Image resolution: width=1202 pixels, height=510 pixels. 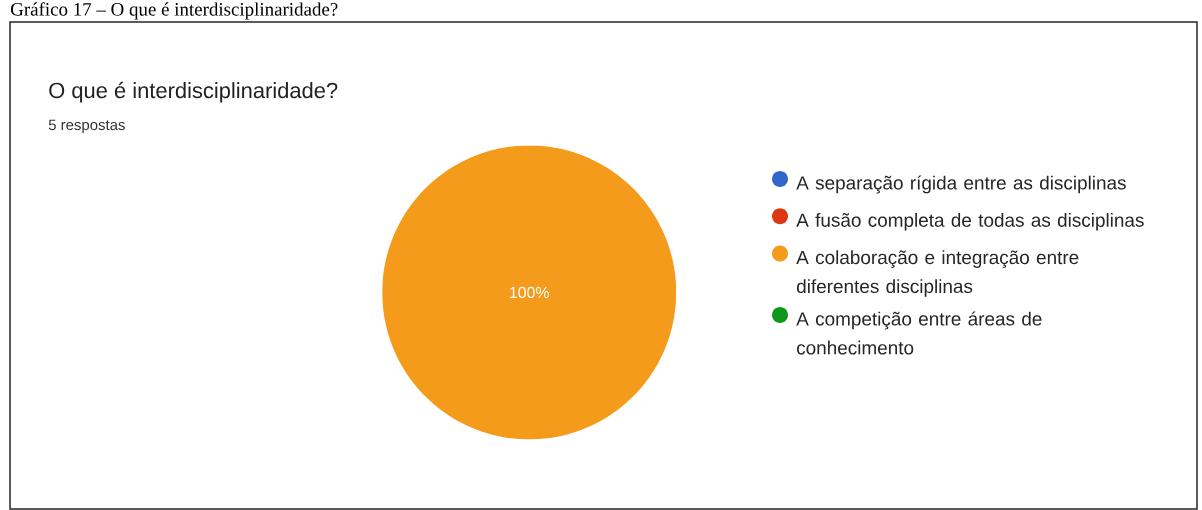 I want to click on legend-label: A separação rígida entre as disciplinas, so click(x=961, y=184).